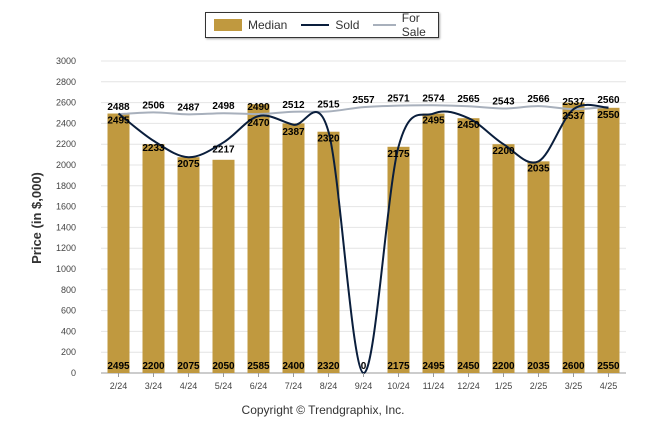 The width and height of the screenshot is (646, 434). Describe the element at coordinates (68, 352) in the screenshot. I see `y-tick-label: 200` at that location.